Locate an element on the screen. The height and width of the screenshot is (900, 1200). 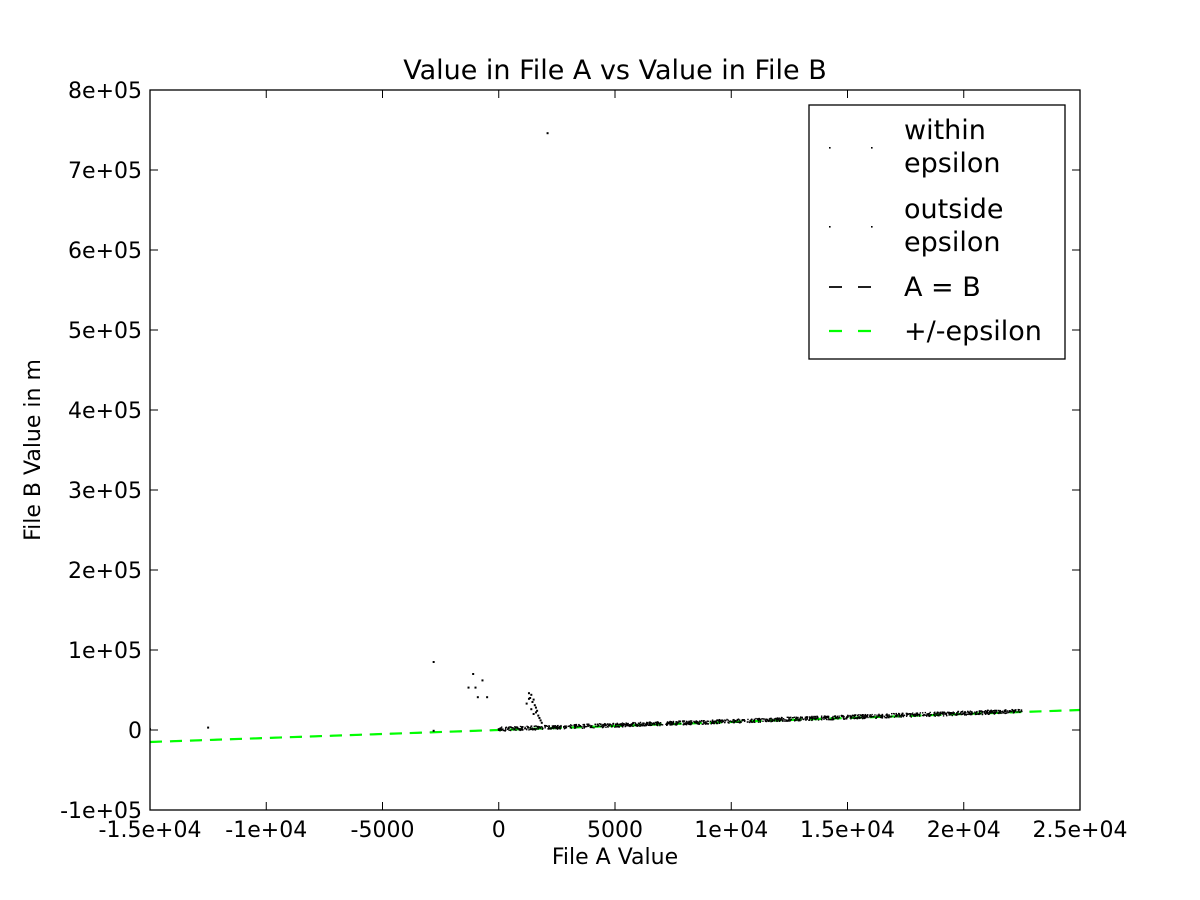
epsilon-line is located at coordinates (615, 726).